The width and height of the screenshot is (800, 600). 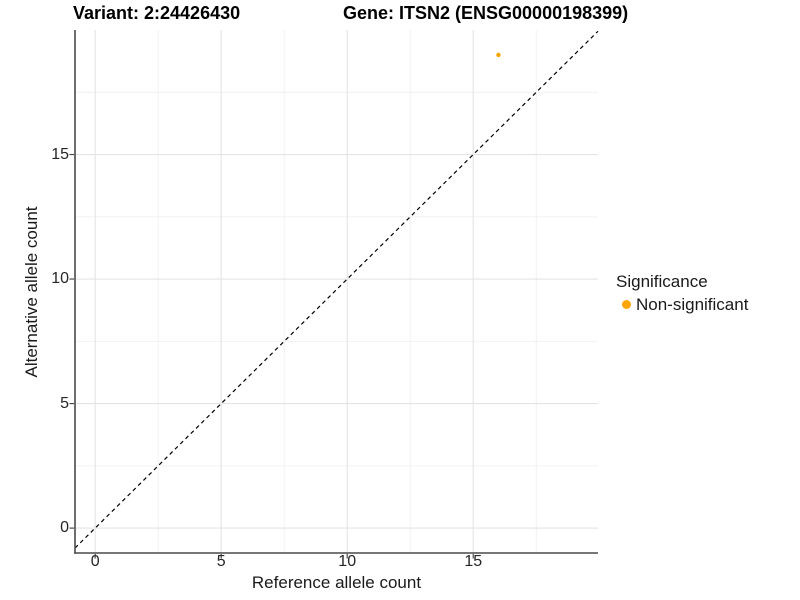 What do you see at coordinates (347, 561) in the screenshot?
I see `x-tick-label: 10` at bounding box center [347, 561].